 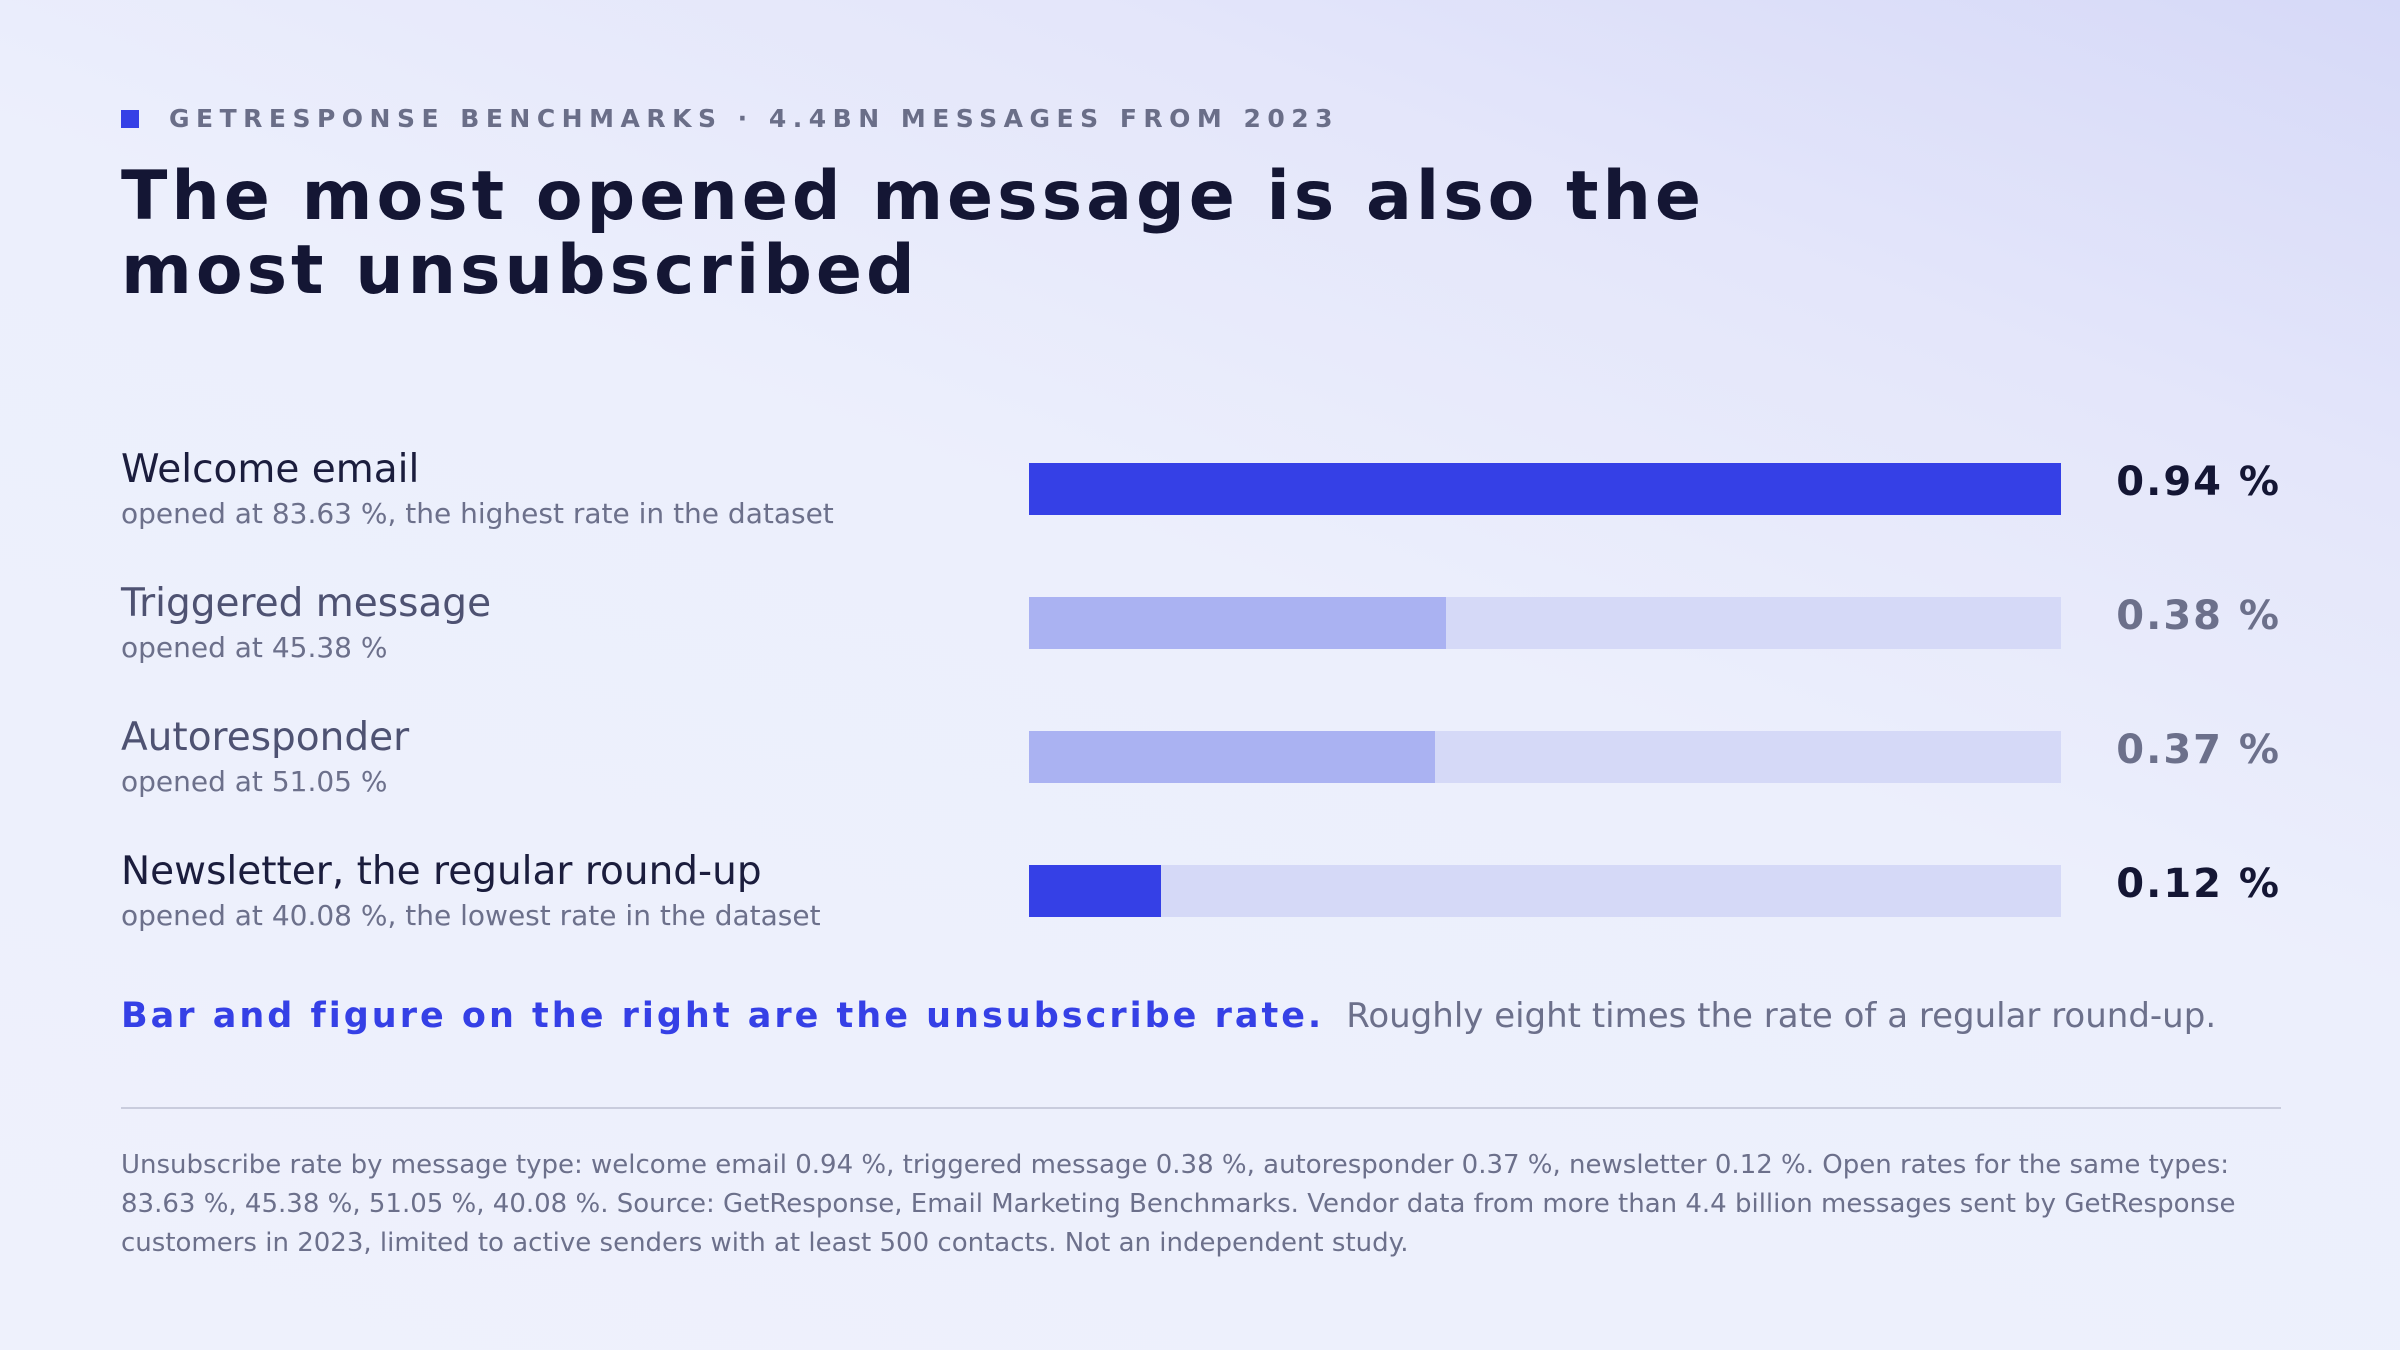 I want to click on data-label: 0.12 %, so click(x=2198, y=884).